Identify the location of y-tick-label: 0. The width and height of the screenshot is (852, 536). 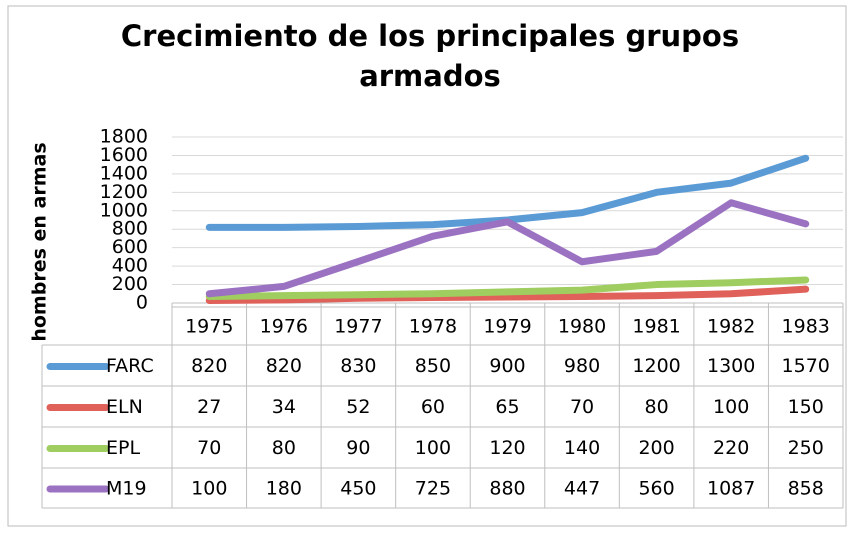
(142, 303).